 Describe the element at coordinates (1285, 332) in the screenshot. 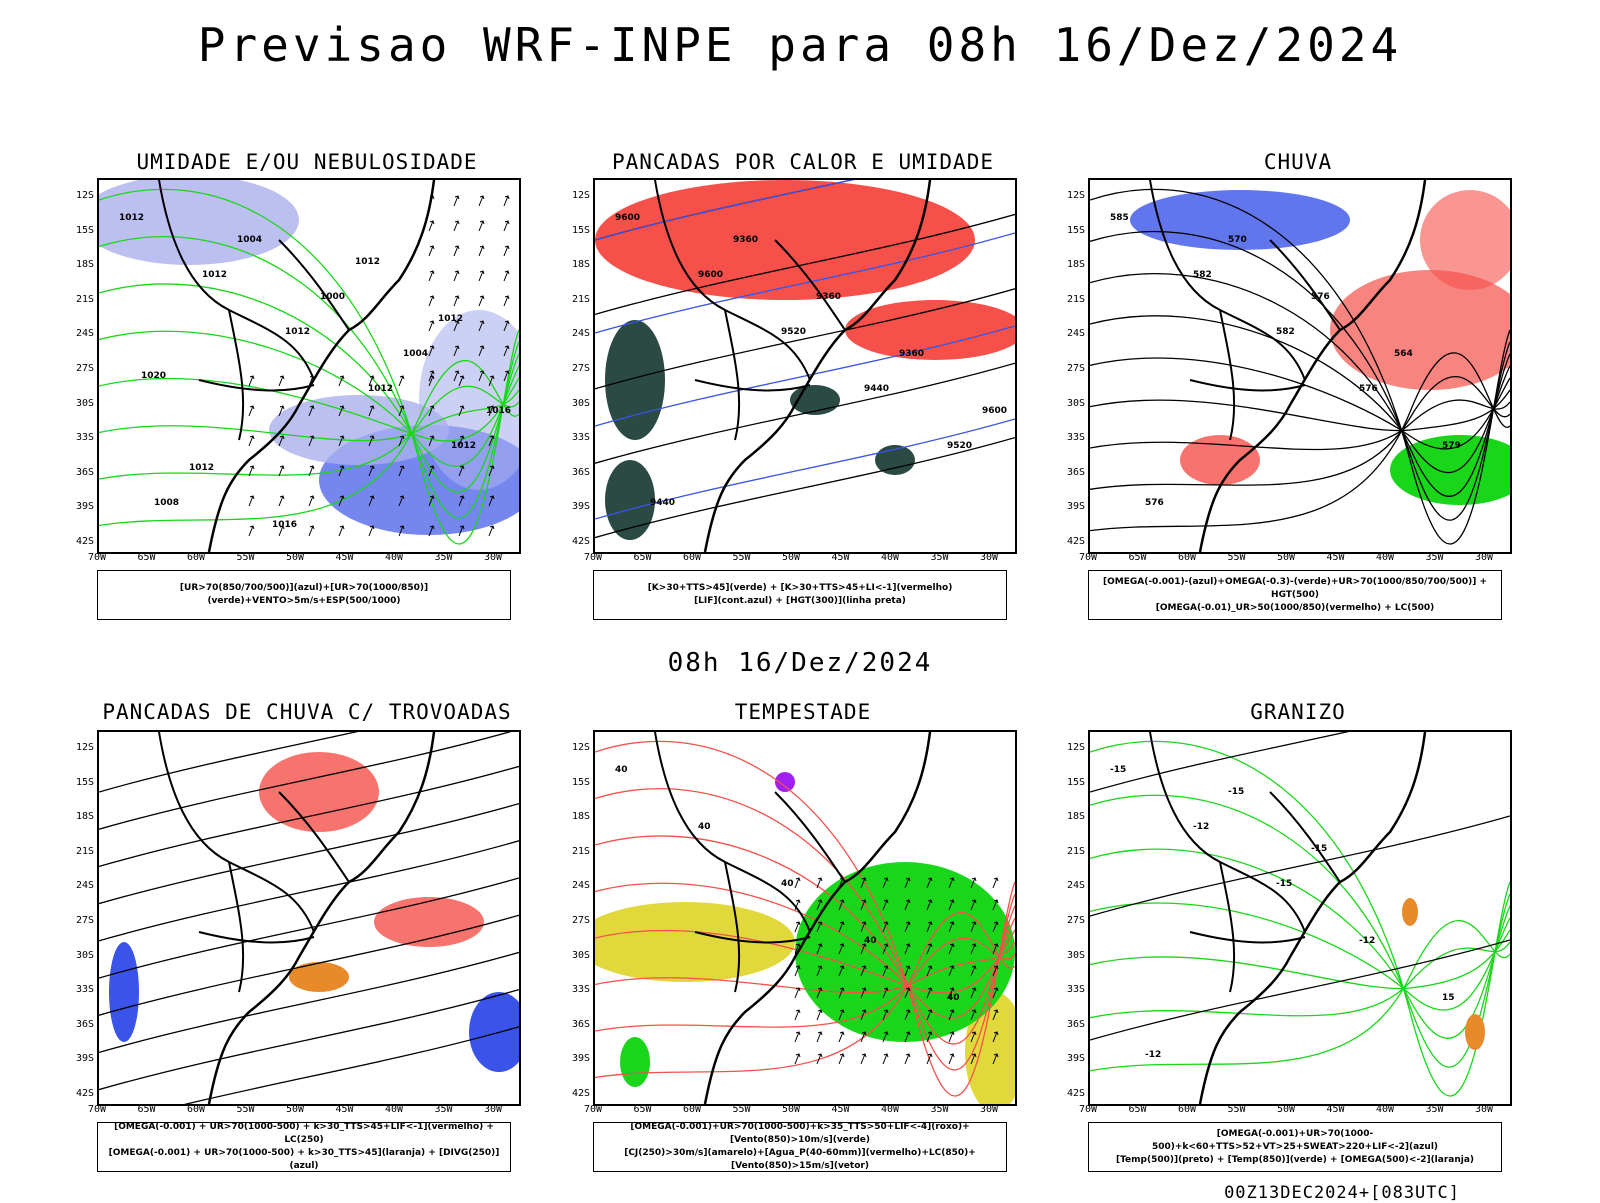

I see `contour-label: 582` at that location.